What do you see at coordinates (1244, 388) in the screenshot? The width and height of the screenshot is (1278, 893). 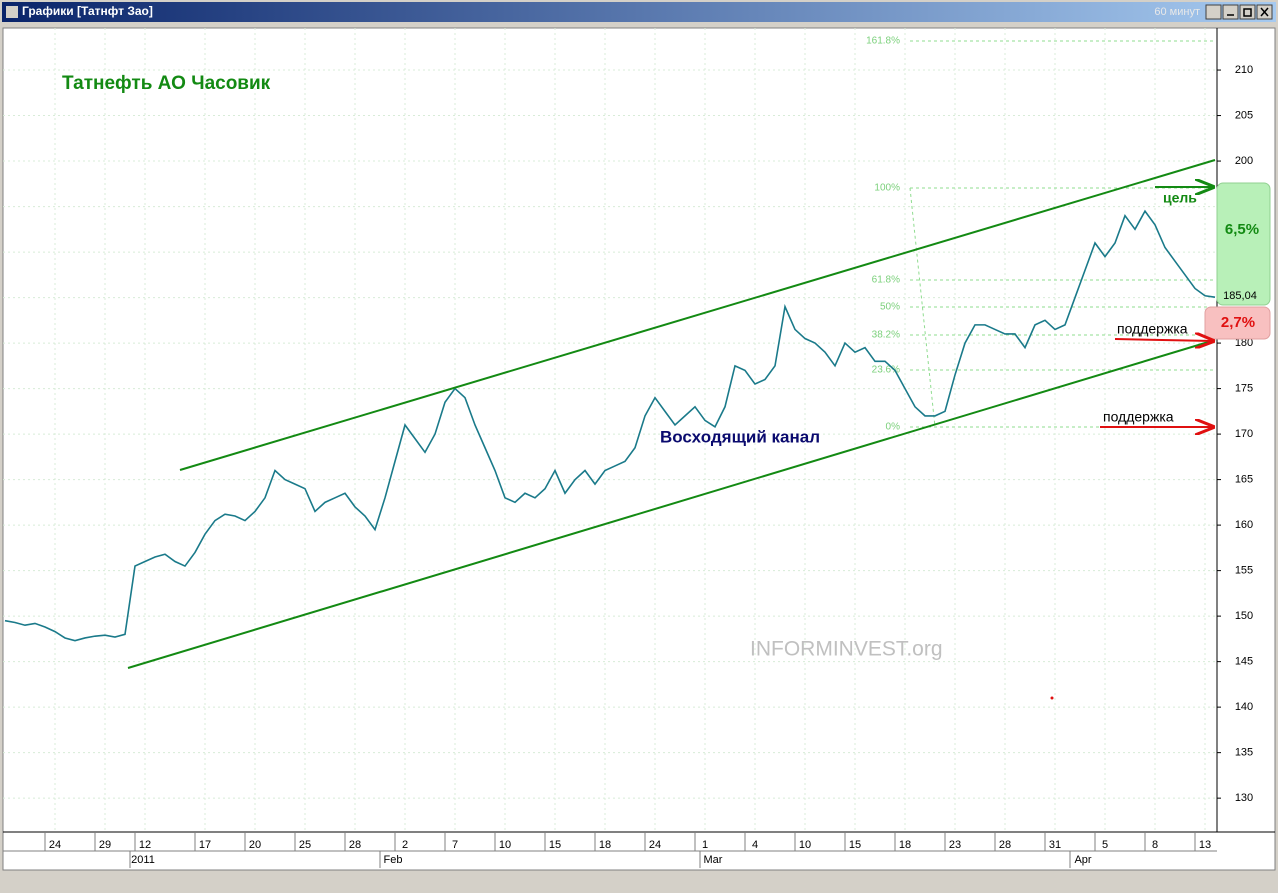 I see `y-tick-label: 175` at bounding box center [1244, 388].